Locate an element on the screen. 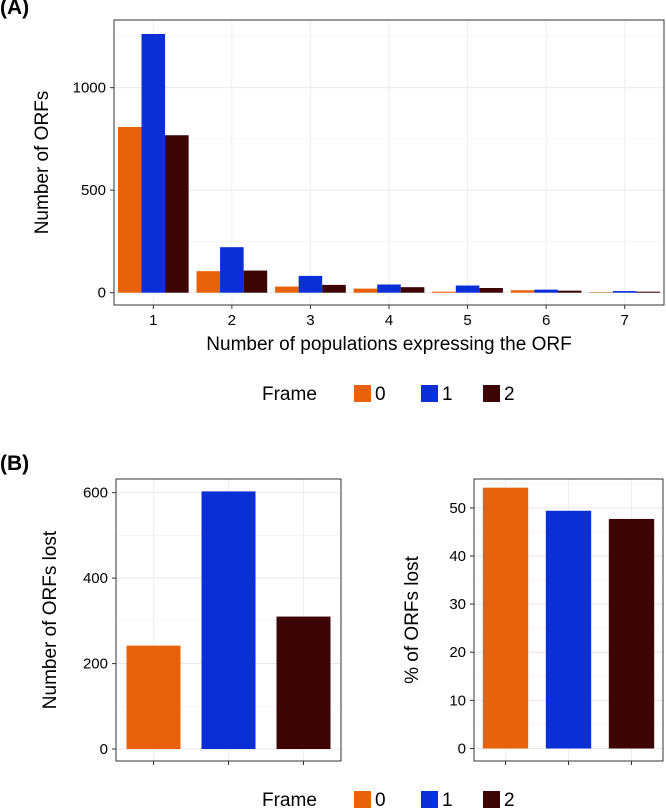 The width and height of the screenshot is (666, 808). legend-b-label-0: 0 is located at coordinates (380, 799).